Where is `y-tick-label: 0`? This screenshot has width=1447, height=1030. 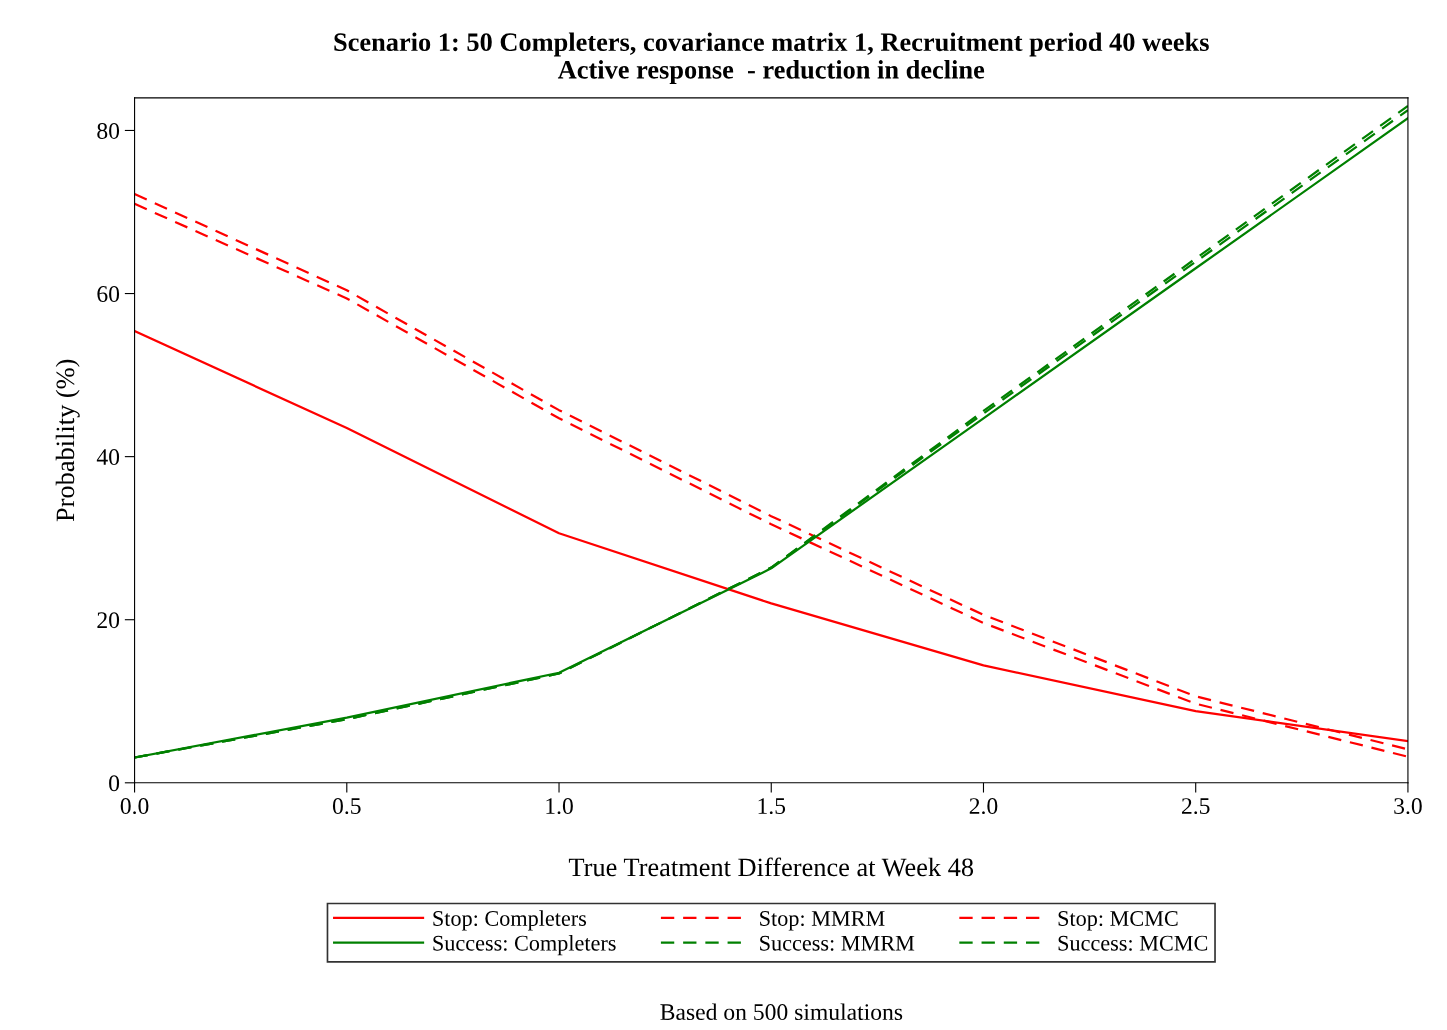
y-tick-label: 0 is located at coordinates (114, 783).